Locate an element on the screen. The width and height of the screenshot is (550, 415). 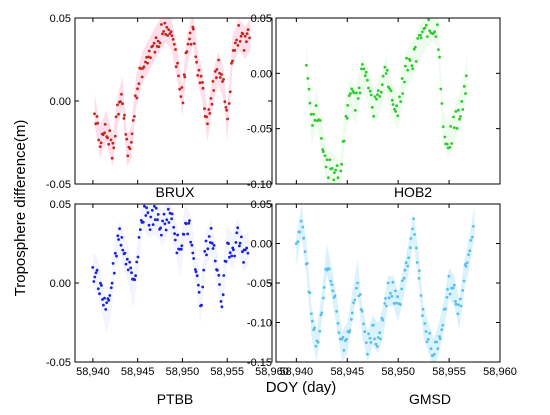
uncertainty-band is located at coordinates (170, 268).